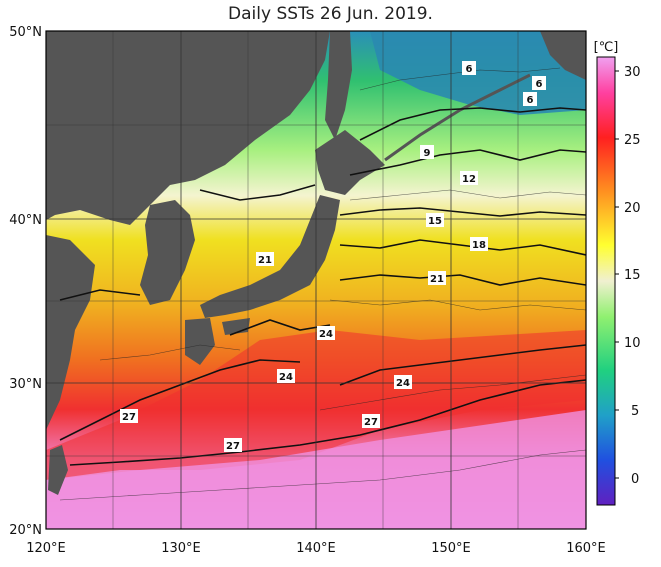  Describe the element at coordinates (635, 411) in the screenshot. I see `colorbar-label: 5` at that location.